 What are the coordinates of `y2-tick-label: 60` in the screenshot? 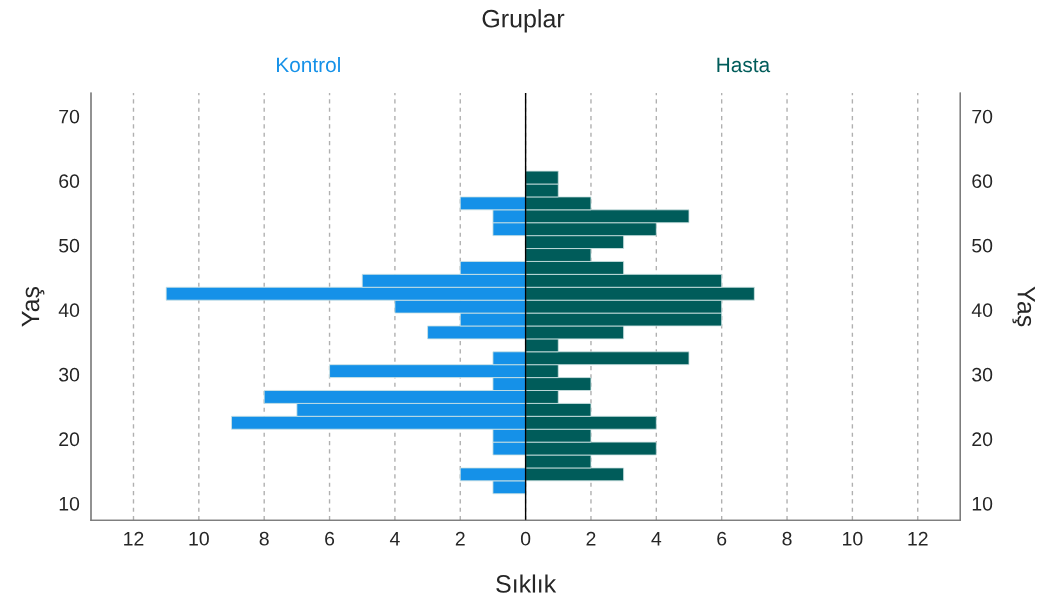 It's located at (982, 181).